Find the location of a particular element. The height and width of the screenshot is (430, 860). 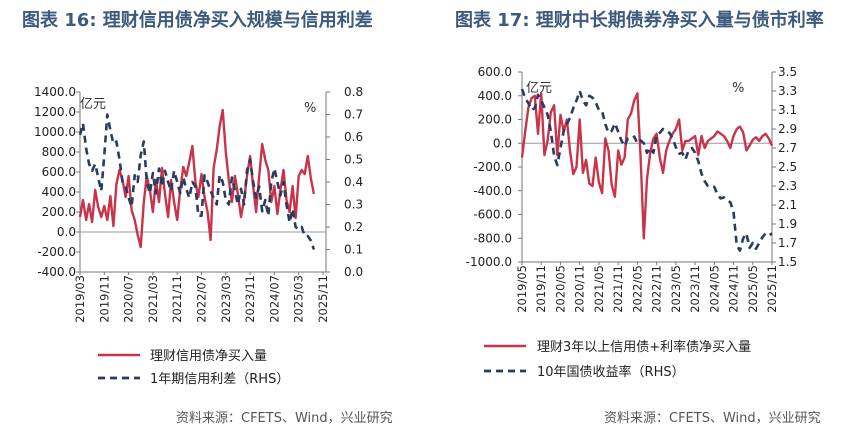

x-tick-label: 2021/05 is located at coordinates (599, 289).